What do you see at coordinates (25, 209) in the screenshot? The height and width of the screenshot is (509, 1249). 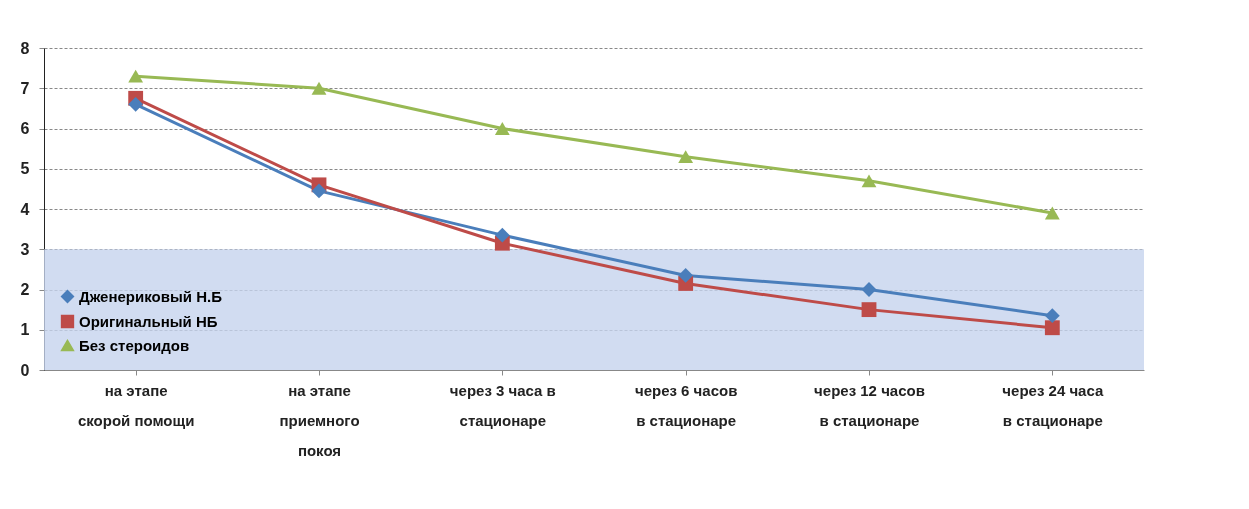 I see `y-tick-label: 4` at bounding box center [25, 209].